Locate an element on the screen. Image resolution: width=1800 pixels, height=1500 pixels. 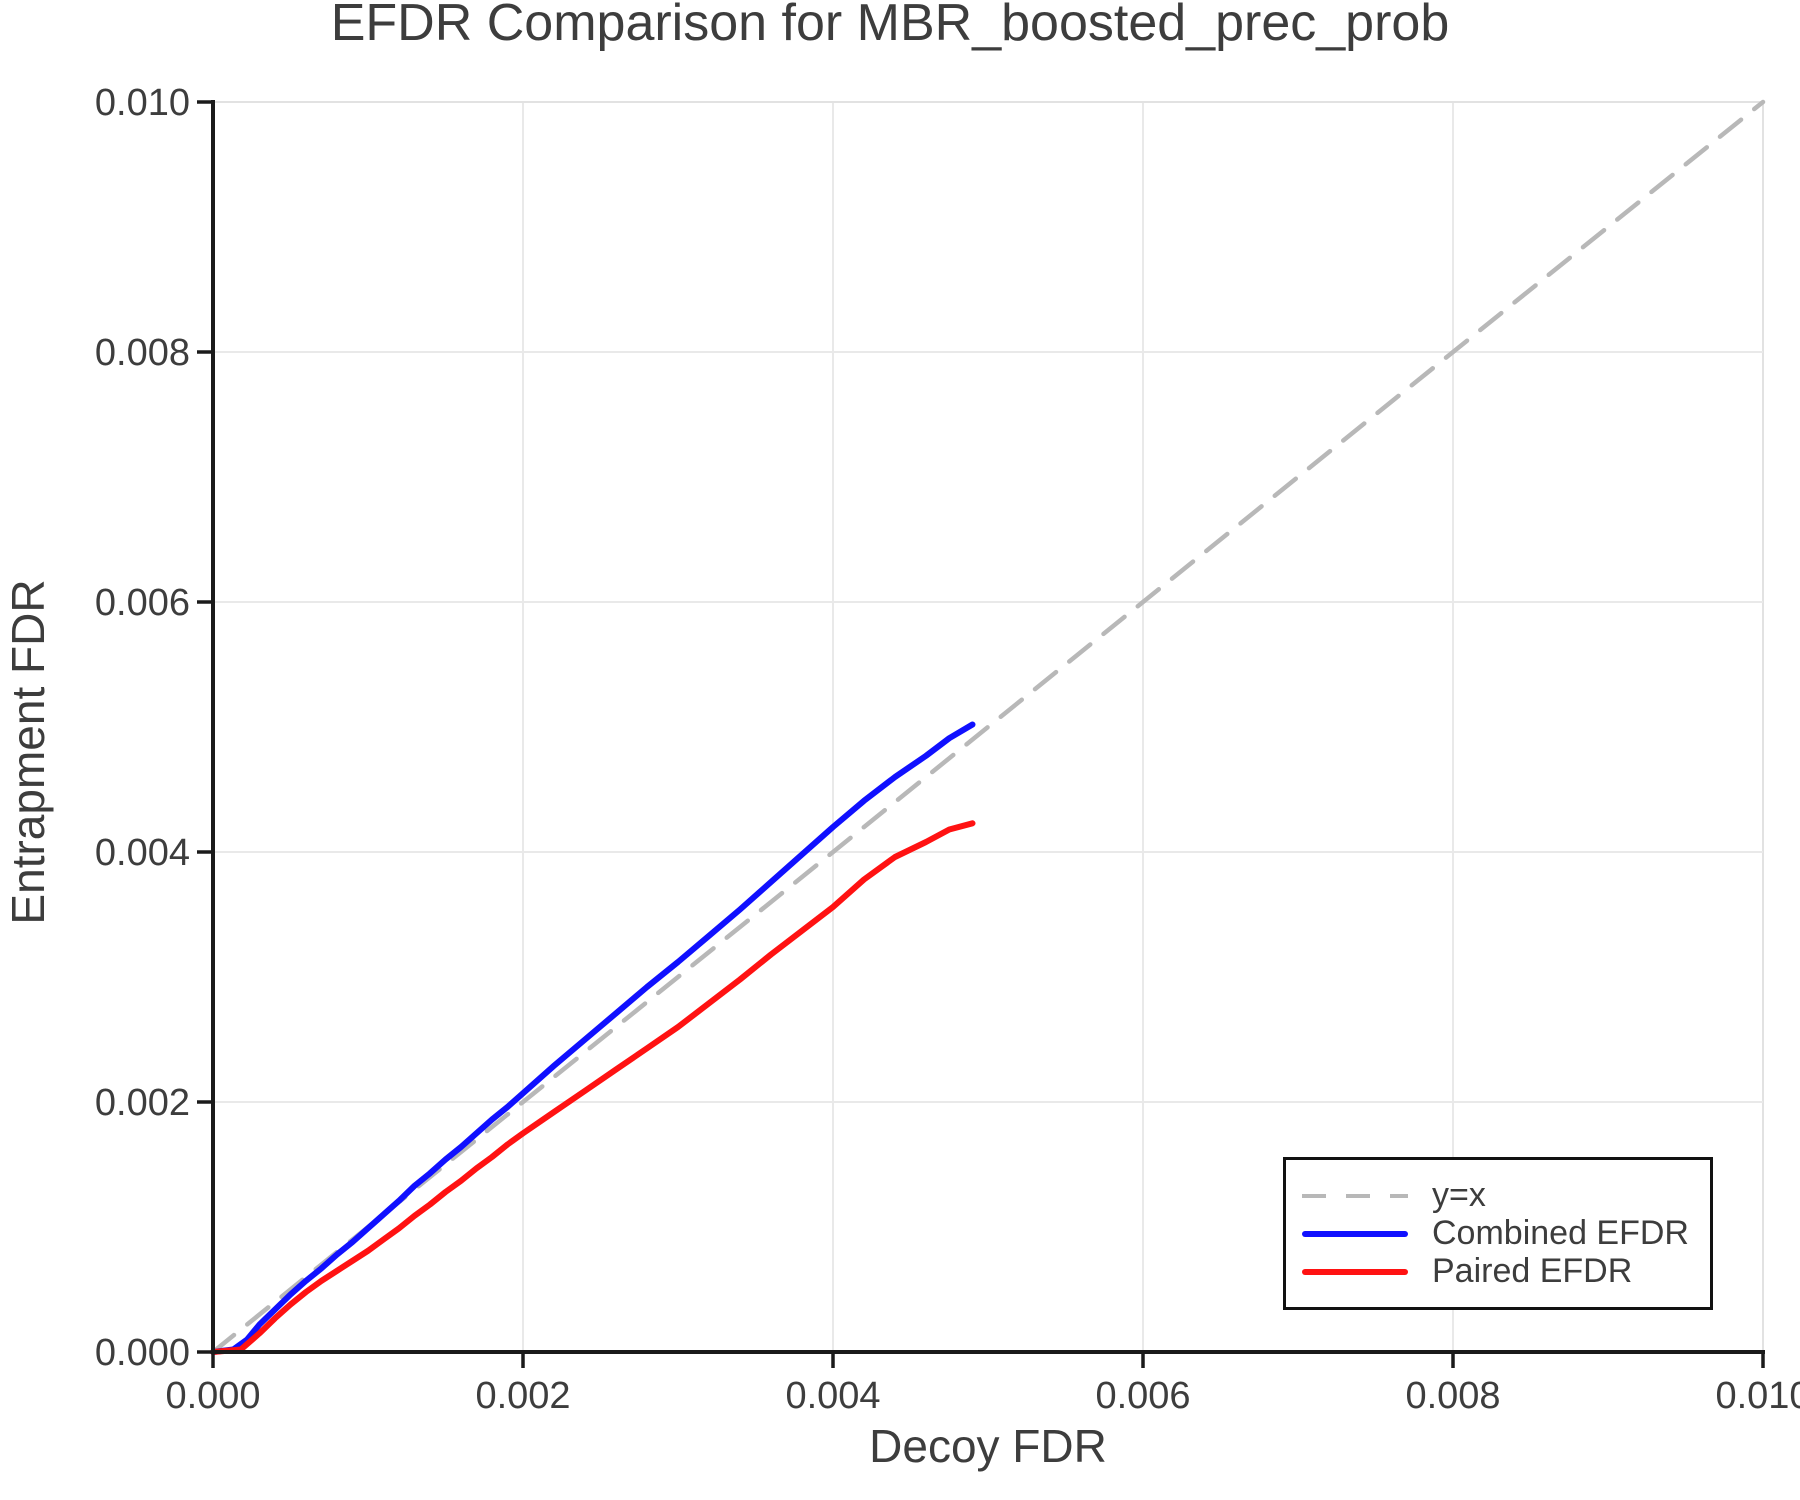
x-axis-label: Decoy FDR is located at coordinates (988, 1446).